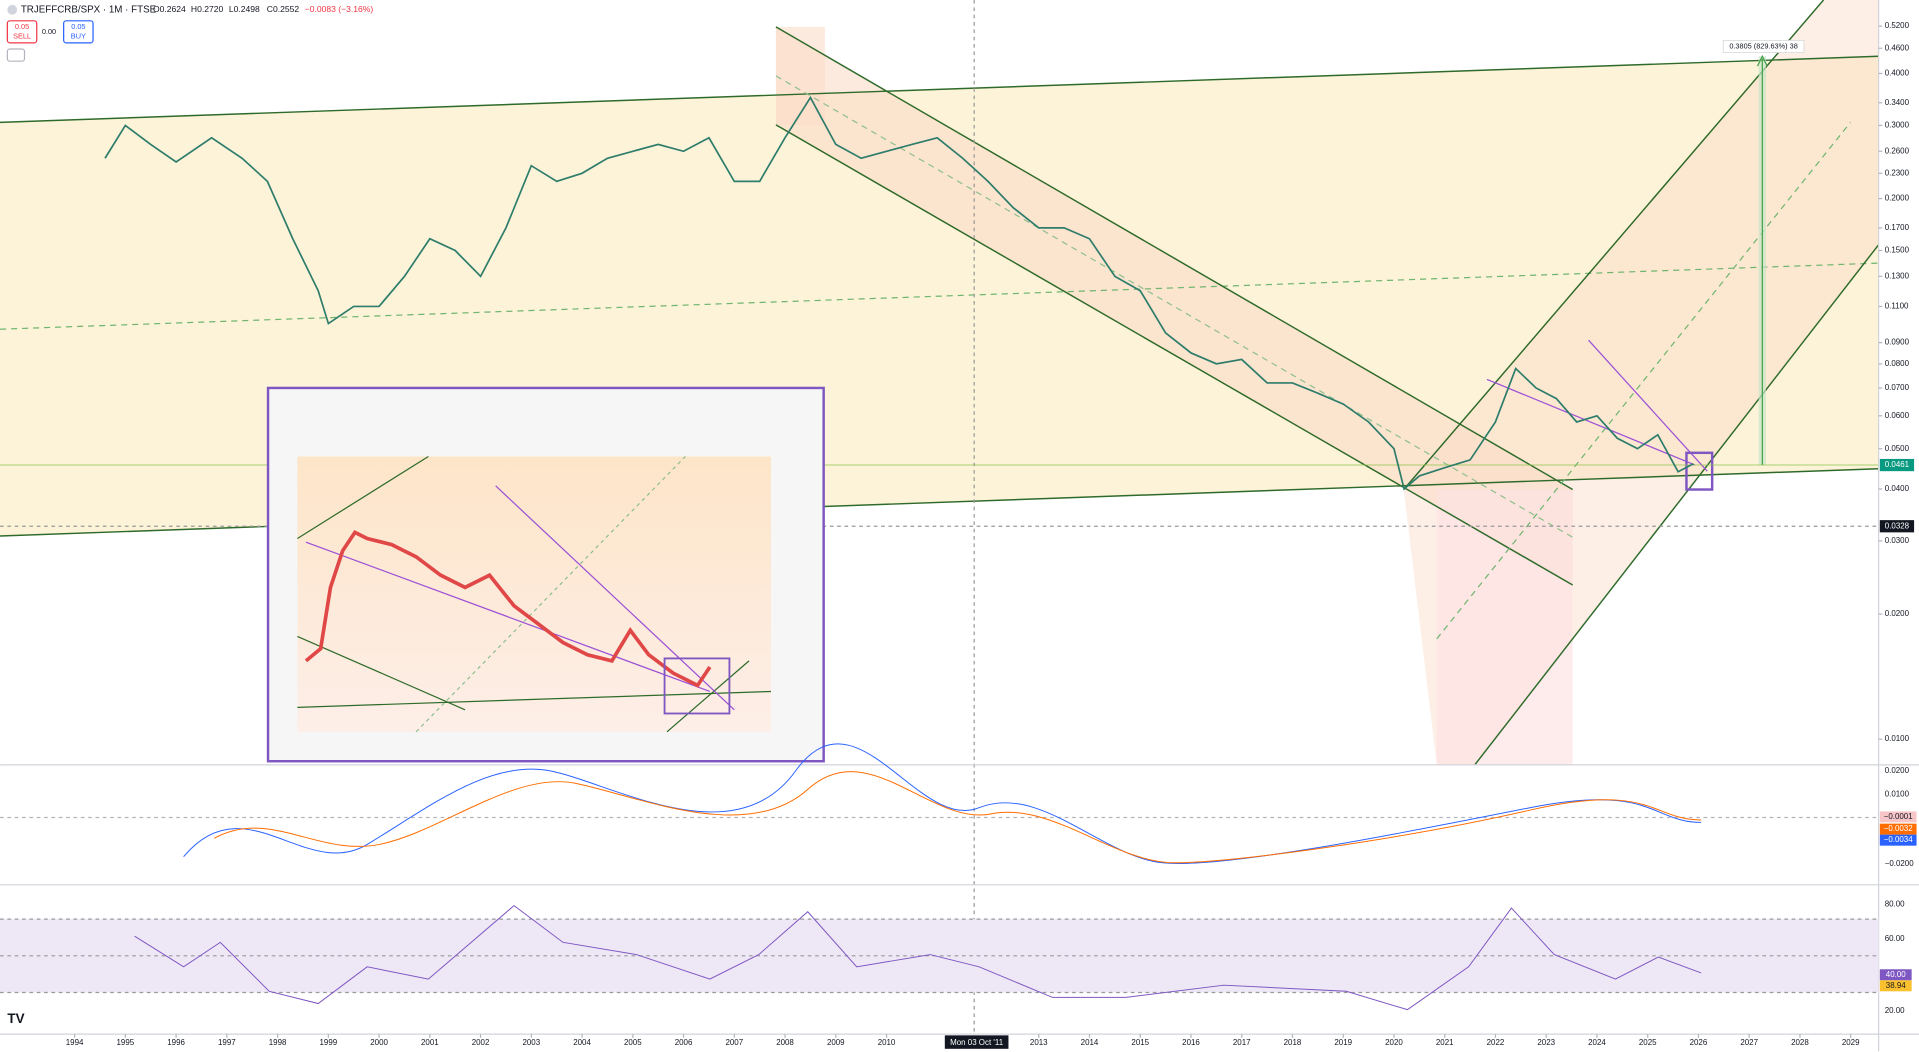  I want to click on x-tick-label: 2003, so click(531, 1042).